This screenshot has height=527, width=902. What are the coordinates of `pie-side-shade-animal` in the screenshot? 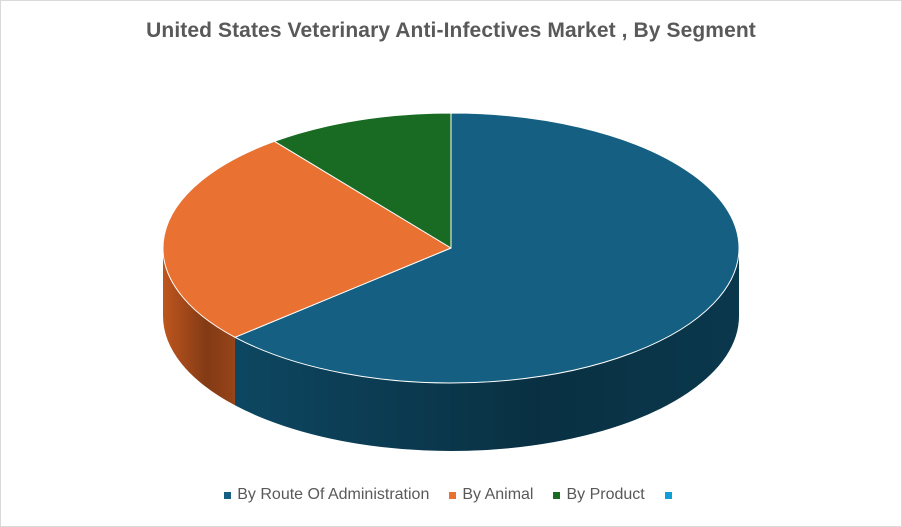 It's located at (199, 327).